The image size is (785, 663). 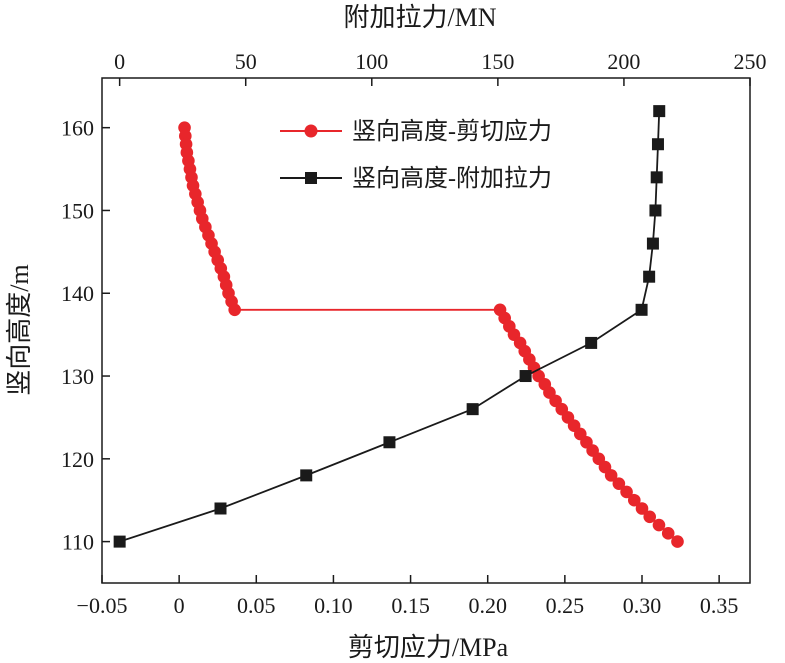 I want to click on bottom-axis-title: 剪切应力/MPa, so click(x=428, y=647).